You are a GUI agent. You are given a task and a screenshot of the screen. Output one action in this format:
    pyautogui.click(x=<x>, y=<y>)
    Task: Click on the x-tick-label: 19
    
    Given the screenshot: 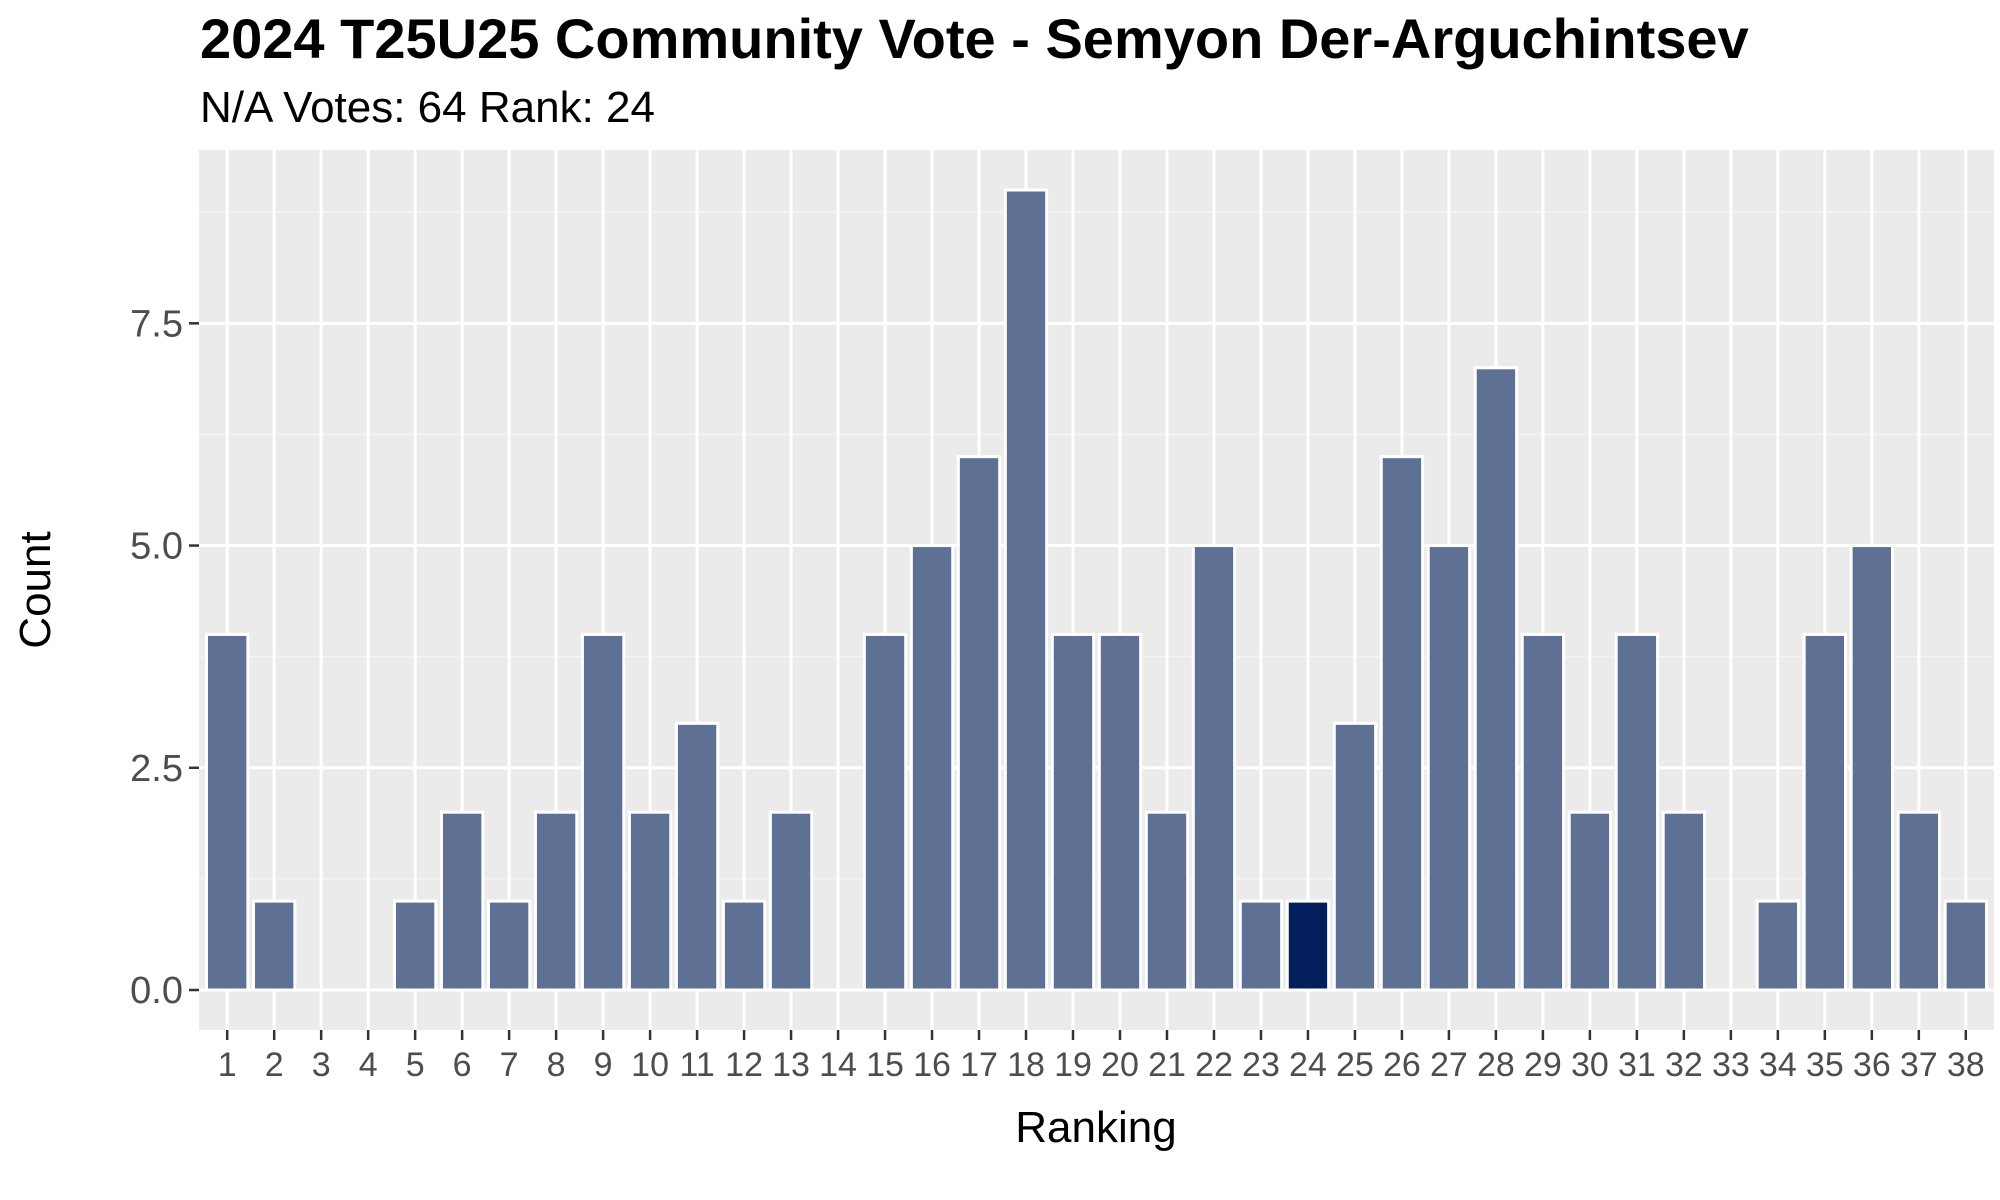 What is the action you would take?
    pyautogui.click(x=1073, y=1065)
    